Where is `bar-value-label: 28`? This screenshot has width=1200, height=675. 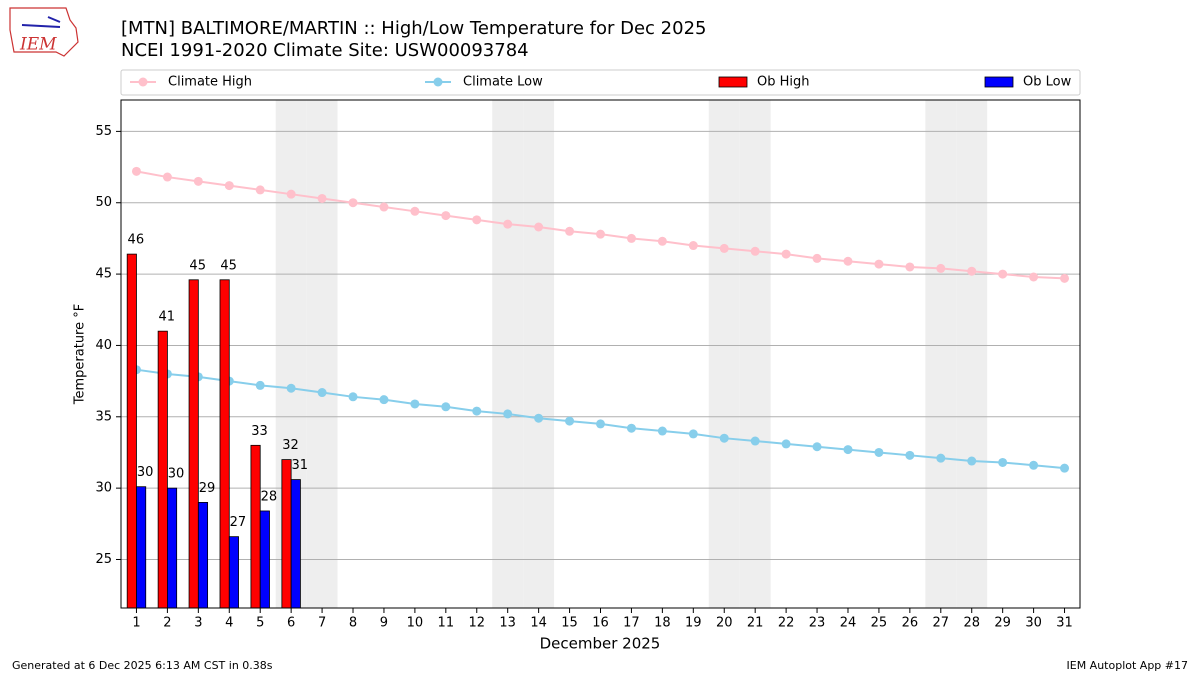
bar-value-label: 28 is located at coordinates (269, 496).